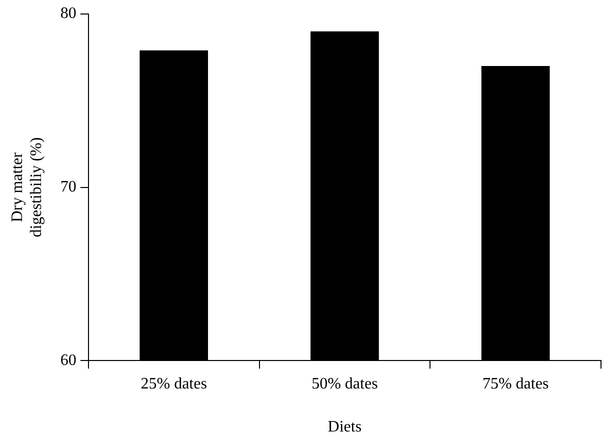 This screenshot has width=605, height=447. I want to click on y-tick-label: 60, so click(68, 360).